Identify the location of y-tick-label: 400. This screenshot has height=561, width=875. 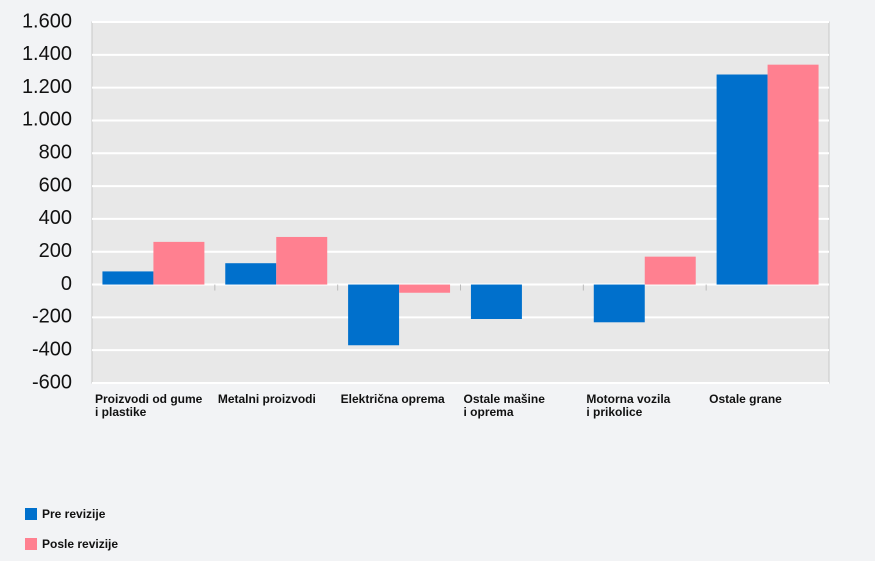
(55, 218).